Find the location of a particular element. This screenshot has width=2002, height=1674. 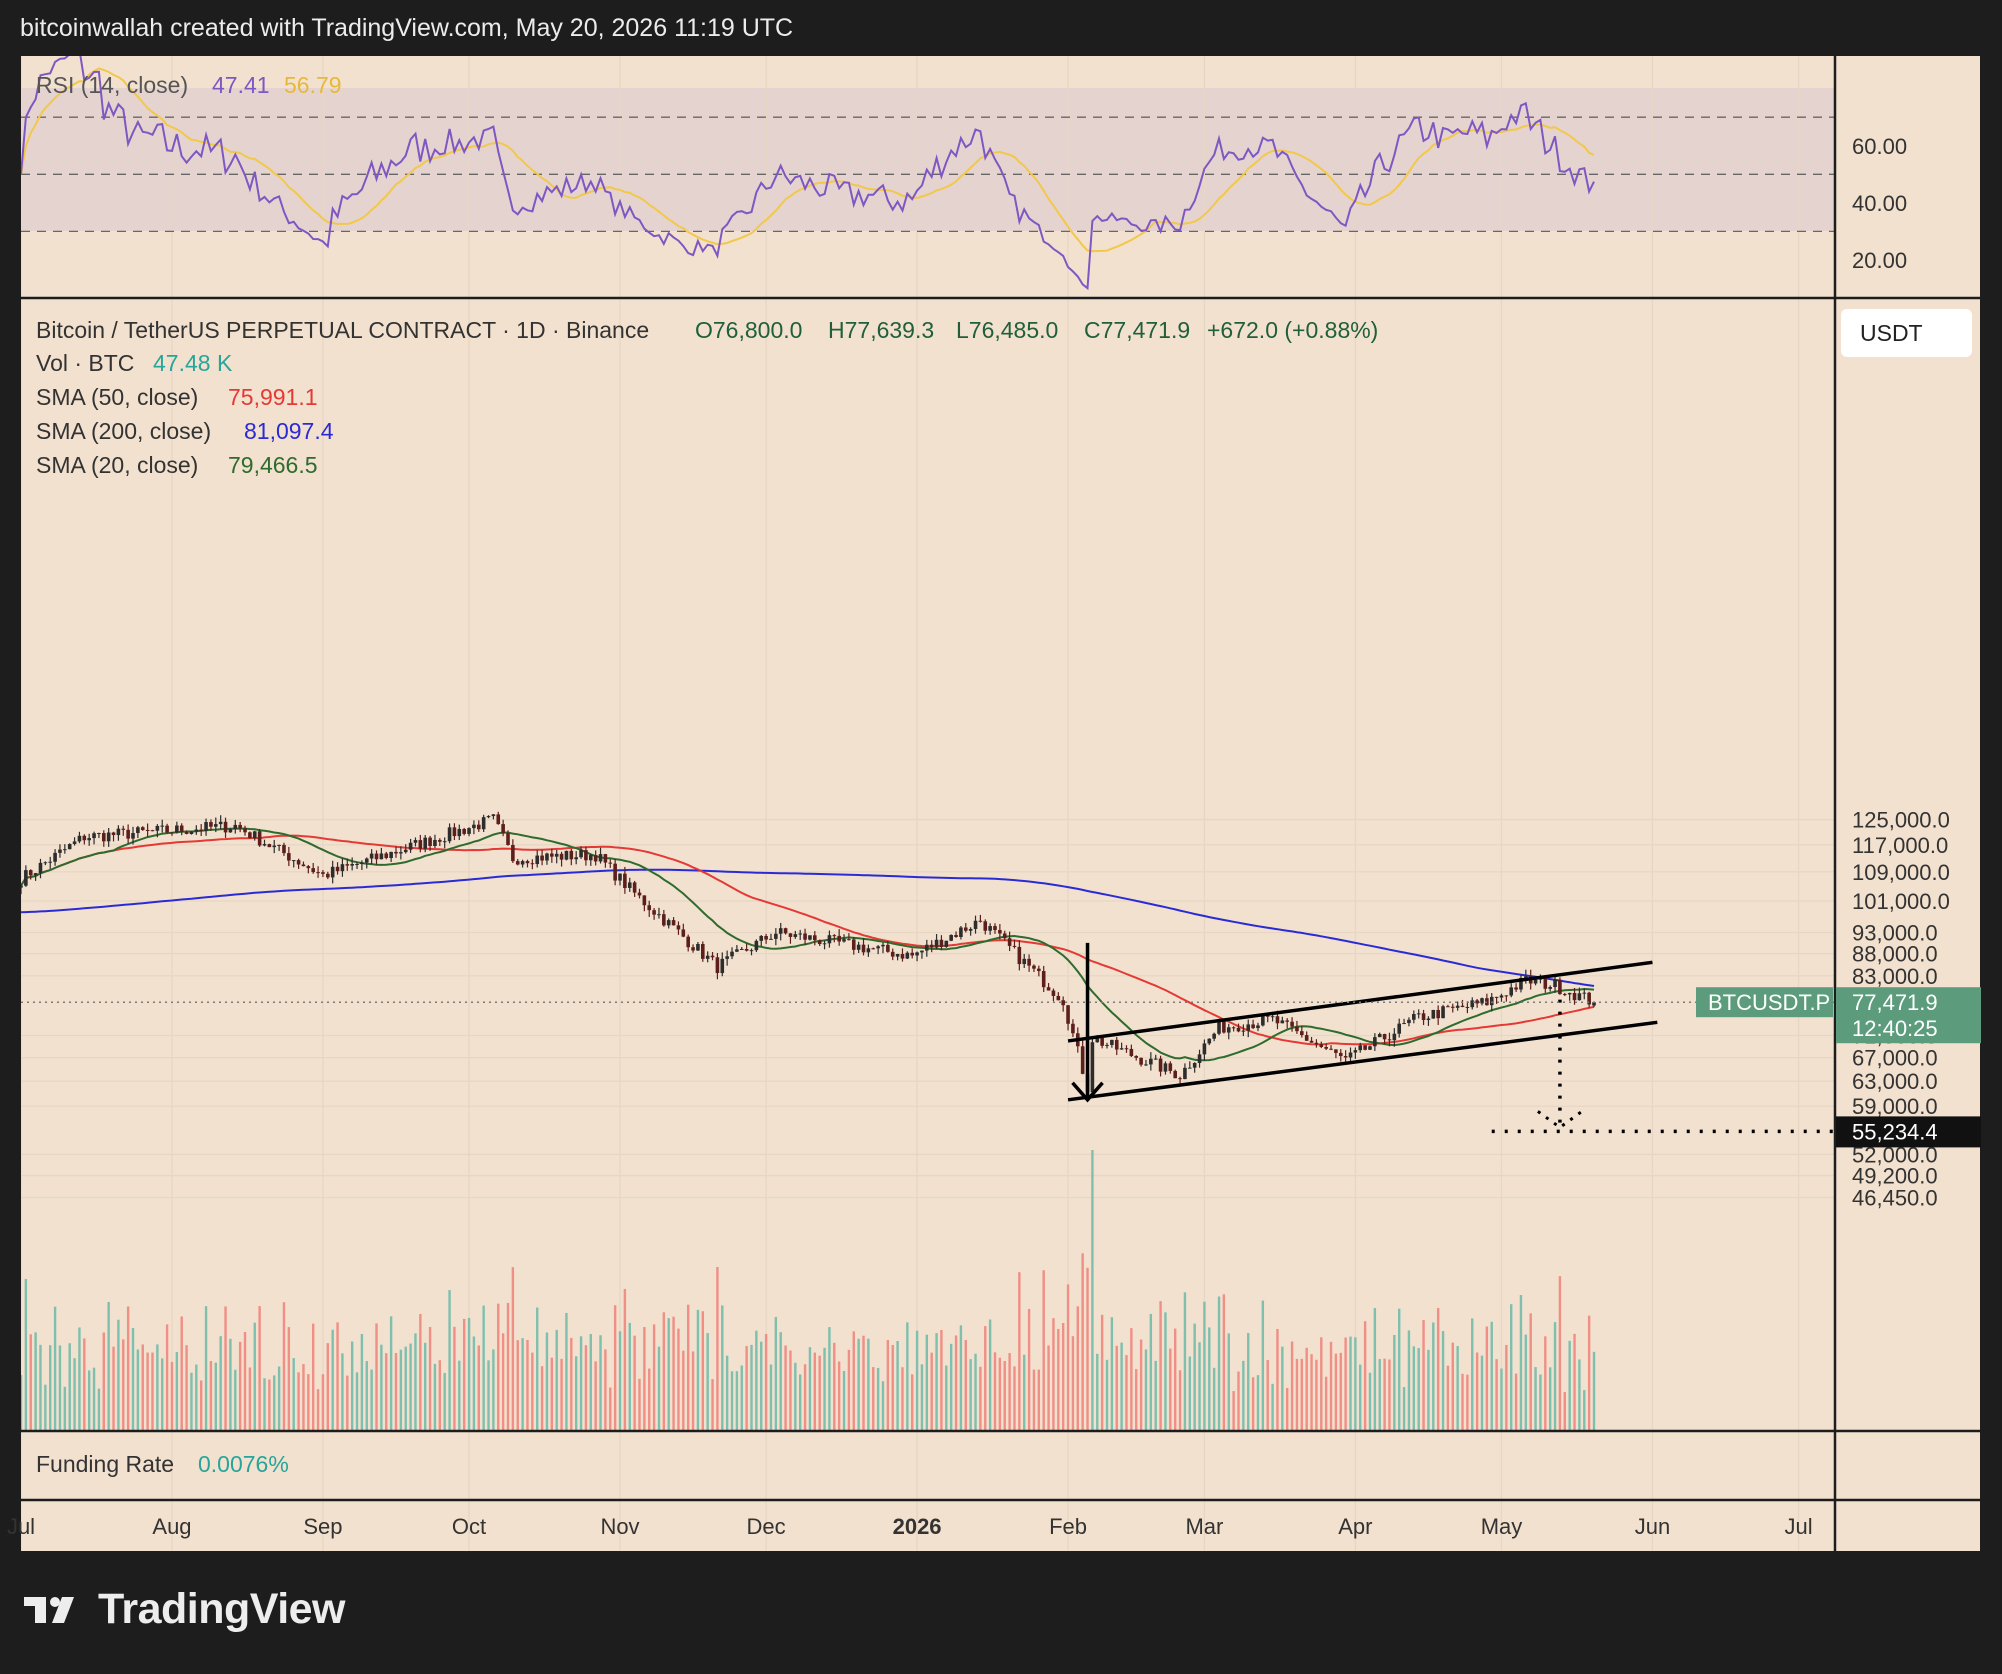

rsi-tick-label: 60.00 is located at coordinates (1879, 146).